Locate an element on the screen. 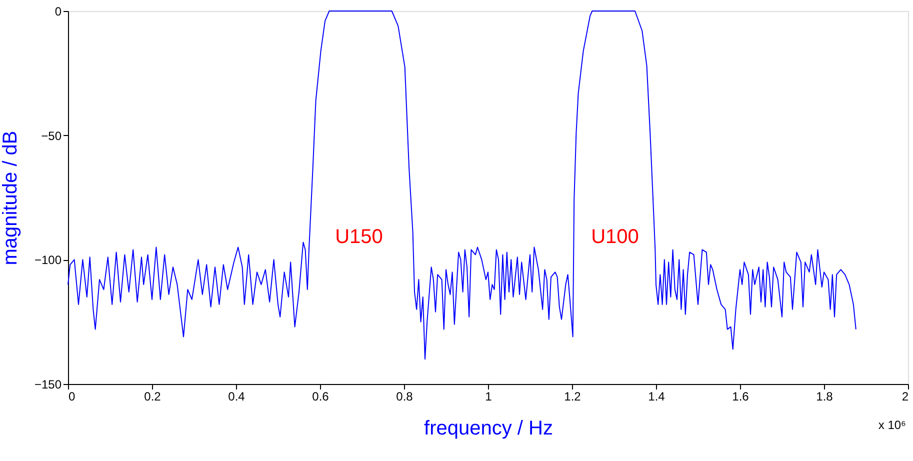 The image size is (913, 461). x-tick-label: 0.4 is located at coordinates (237, 397).